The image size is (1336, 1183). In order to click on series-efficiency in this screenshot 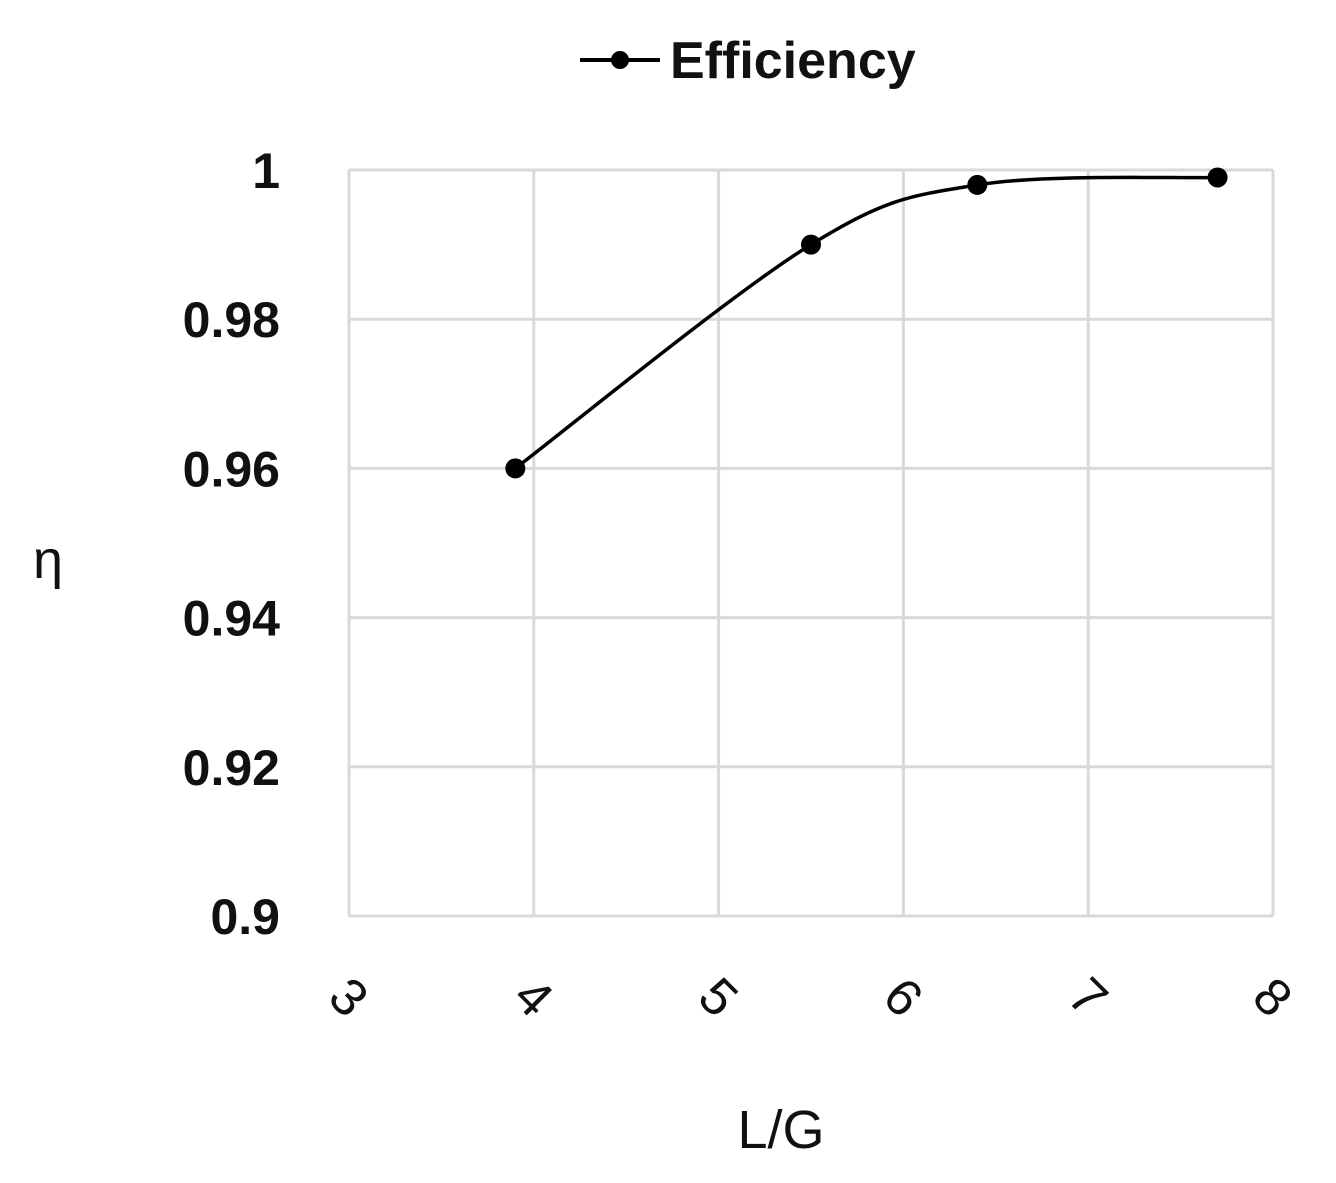, I will do `click(866, 323)`.